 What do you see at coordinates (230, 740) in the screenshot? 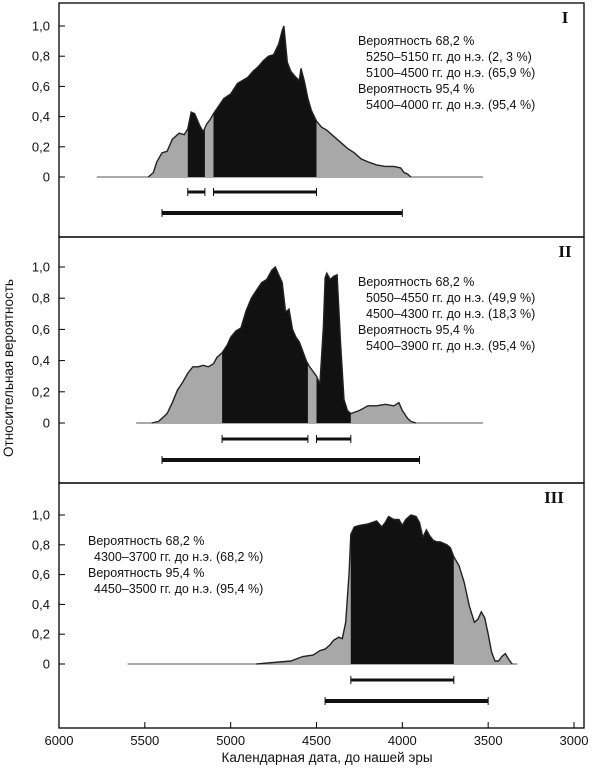
I see `x-tick-label: 5000` at bounding box center [230, 740].